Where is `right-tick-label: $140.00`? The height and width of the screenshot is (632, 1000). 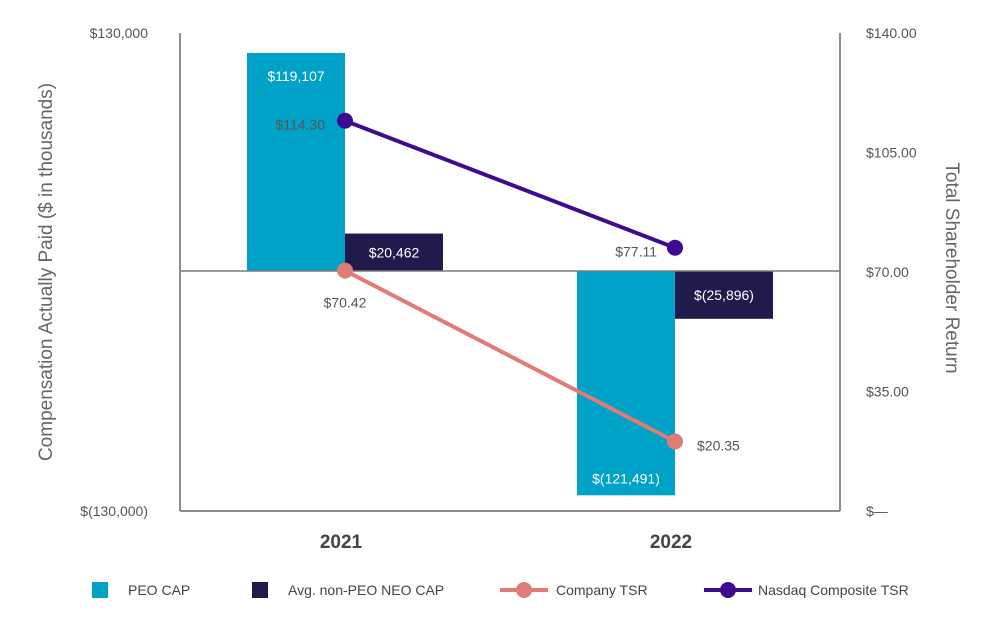
right-tick-label: $140.00 is located at coordinates (891, 33).